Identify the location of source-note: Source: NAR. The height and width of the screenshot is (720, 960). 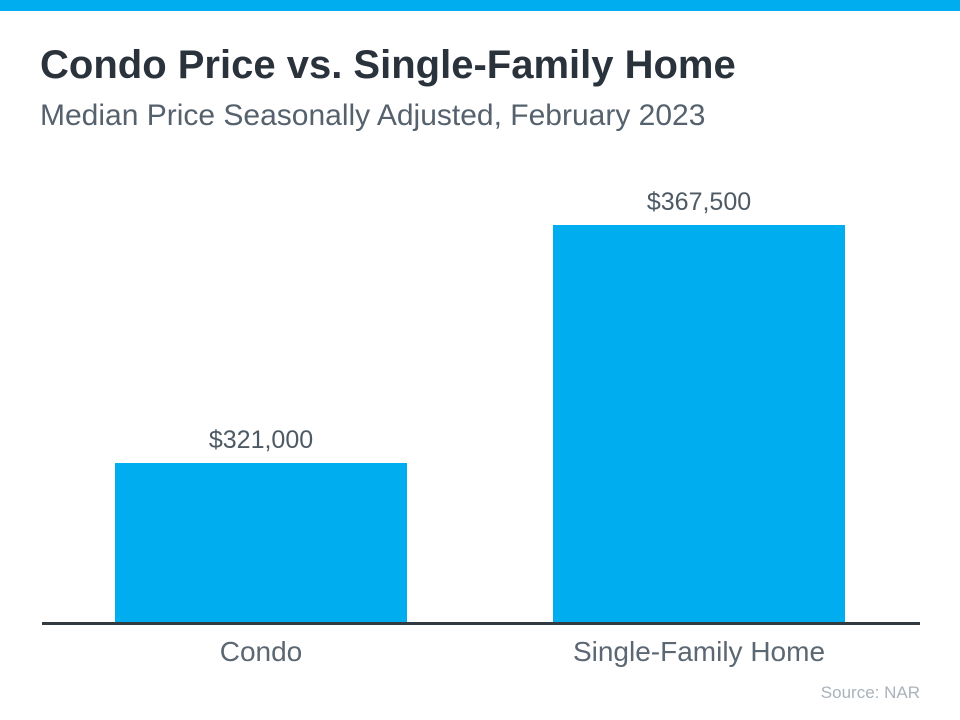
(870, 692).